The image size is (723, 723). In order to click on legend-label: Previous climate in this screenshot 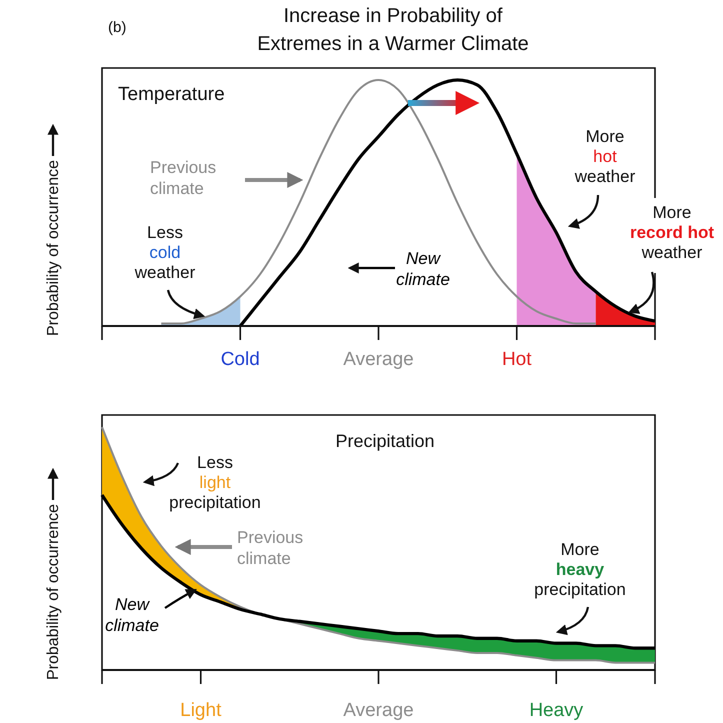, I will do `click(270, 548)`.